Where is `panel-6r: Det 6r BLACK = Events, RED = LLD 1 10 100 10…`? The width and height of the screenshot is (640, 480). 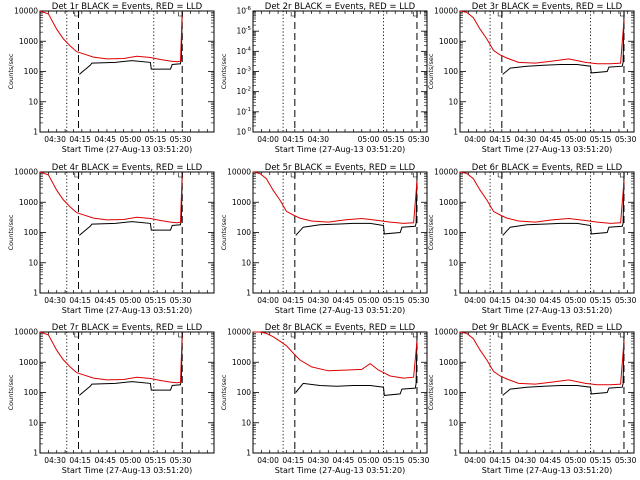
panel-6r: Det 6r BLACK = Events, RED = LLD 1 10 100 10… is located at coordinates (532, 239).